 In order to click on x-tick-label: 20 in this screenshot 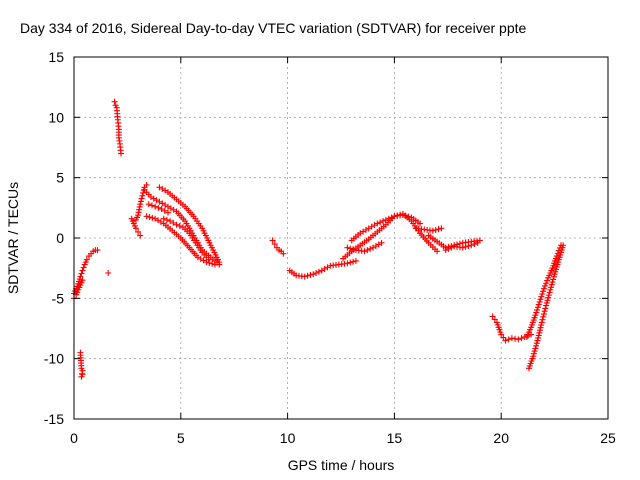, I will do `click(501, 438)`.